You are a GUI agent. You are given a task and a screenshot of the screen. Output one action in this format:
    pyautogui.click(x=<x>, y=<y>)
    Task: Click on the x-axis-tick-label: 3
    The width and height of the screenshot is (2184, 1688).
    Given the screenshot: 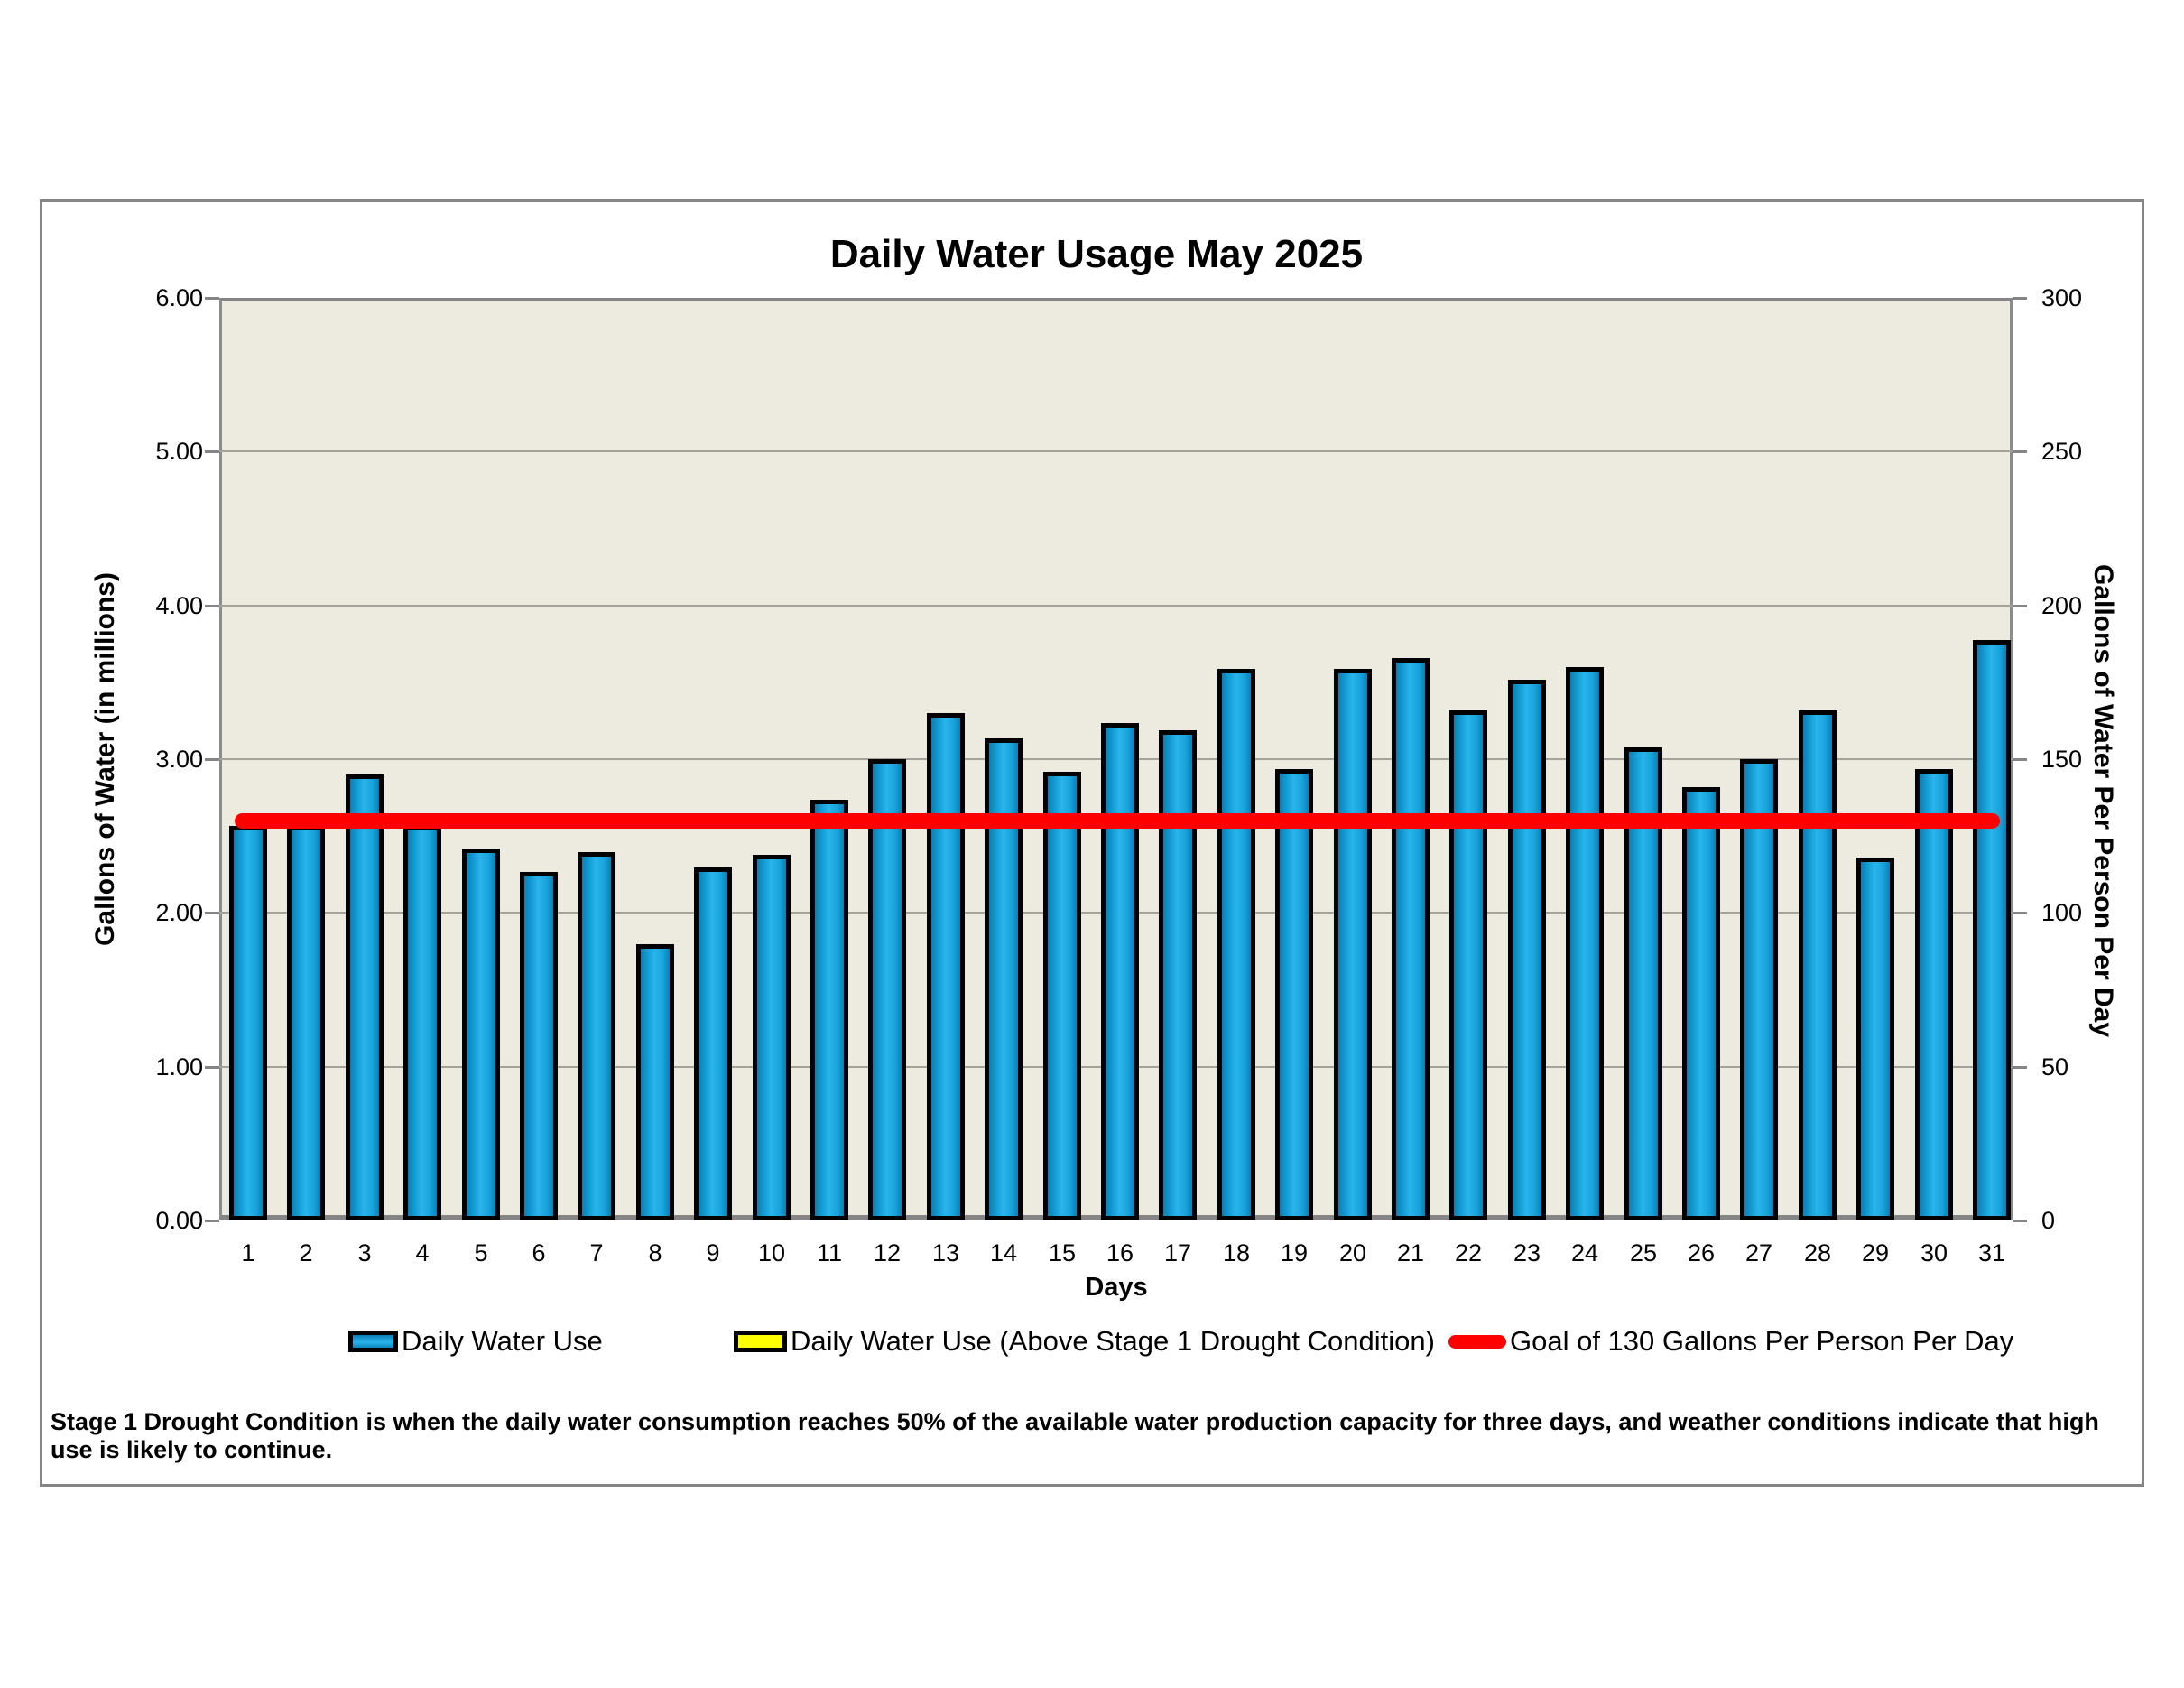 What is the action you would take?
    pyautogui.click(x=364, y=1253)
    